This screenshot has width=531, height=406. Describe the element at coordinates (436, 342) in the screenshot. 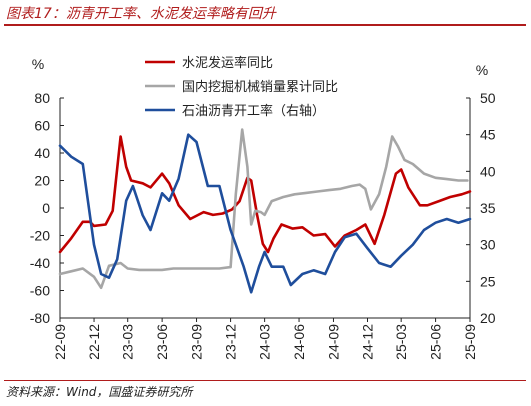

I see `x-tick-label: 25-06` at that location.